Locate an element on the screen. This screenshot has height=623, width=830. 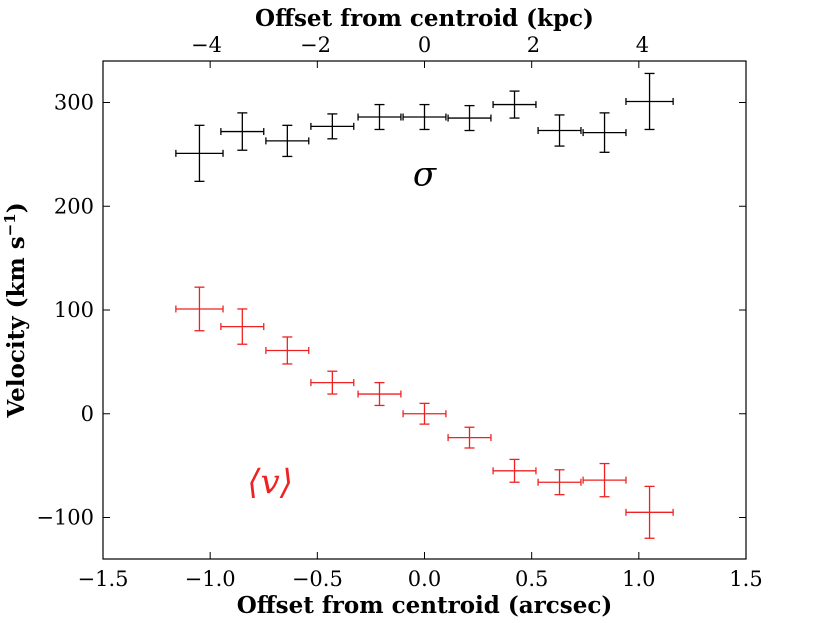
x-axis-title: Offset from centroid (arcsec) is located at coordinates (424, 605).